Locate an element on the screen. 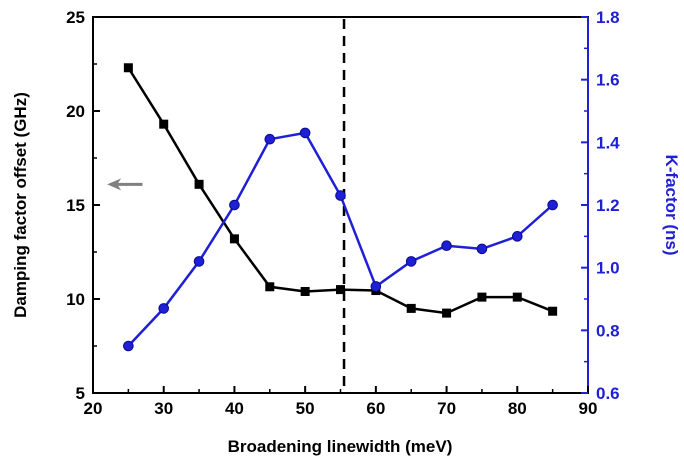 This screenshot has width=684, height=466. x-tick-label: 20 is located at coordinates (93, 408).